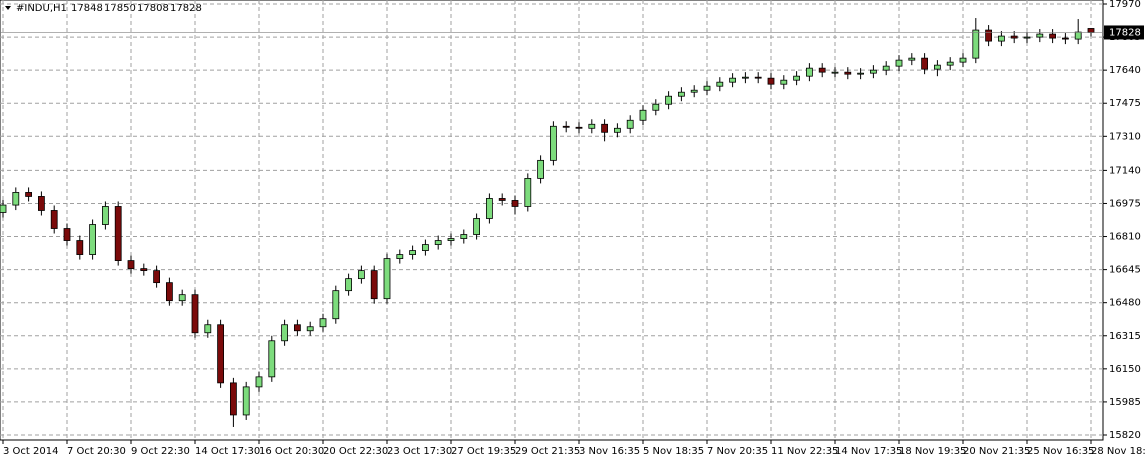 The width and height of the screenshot is (1146, 459). I want to click on price-tag, so click(1124, 32).